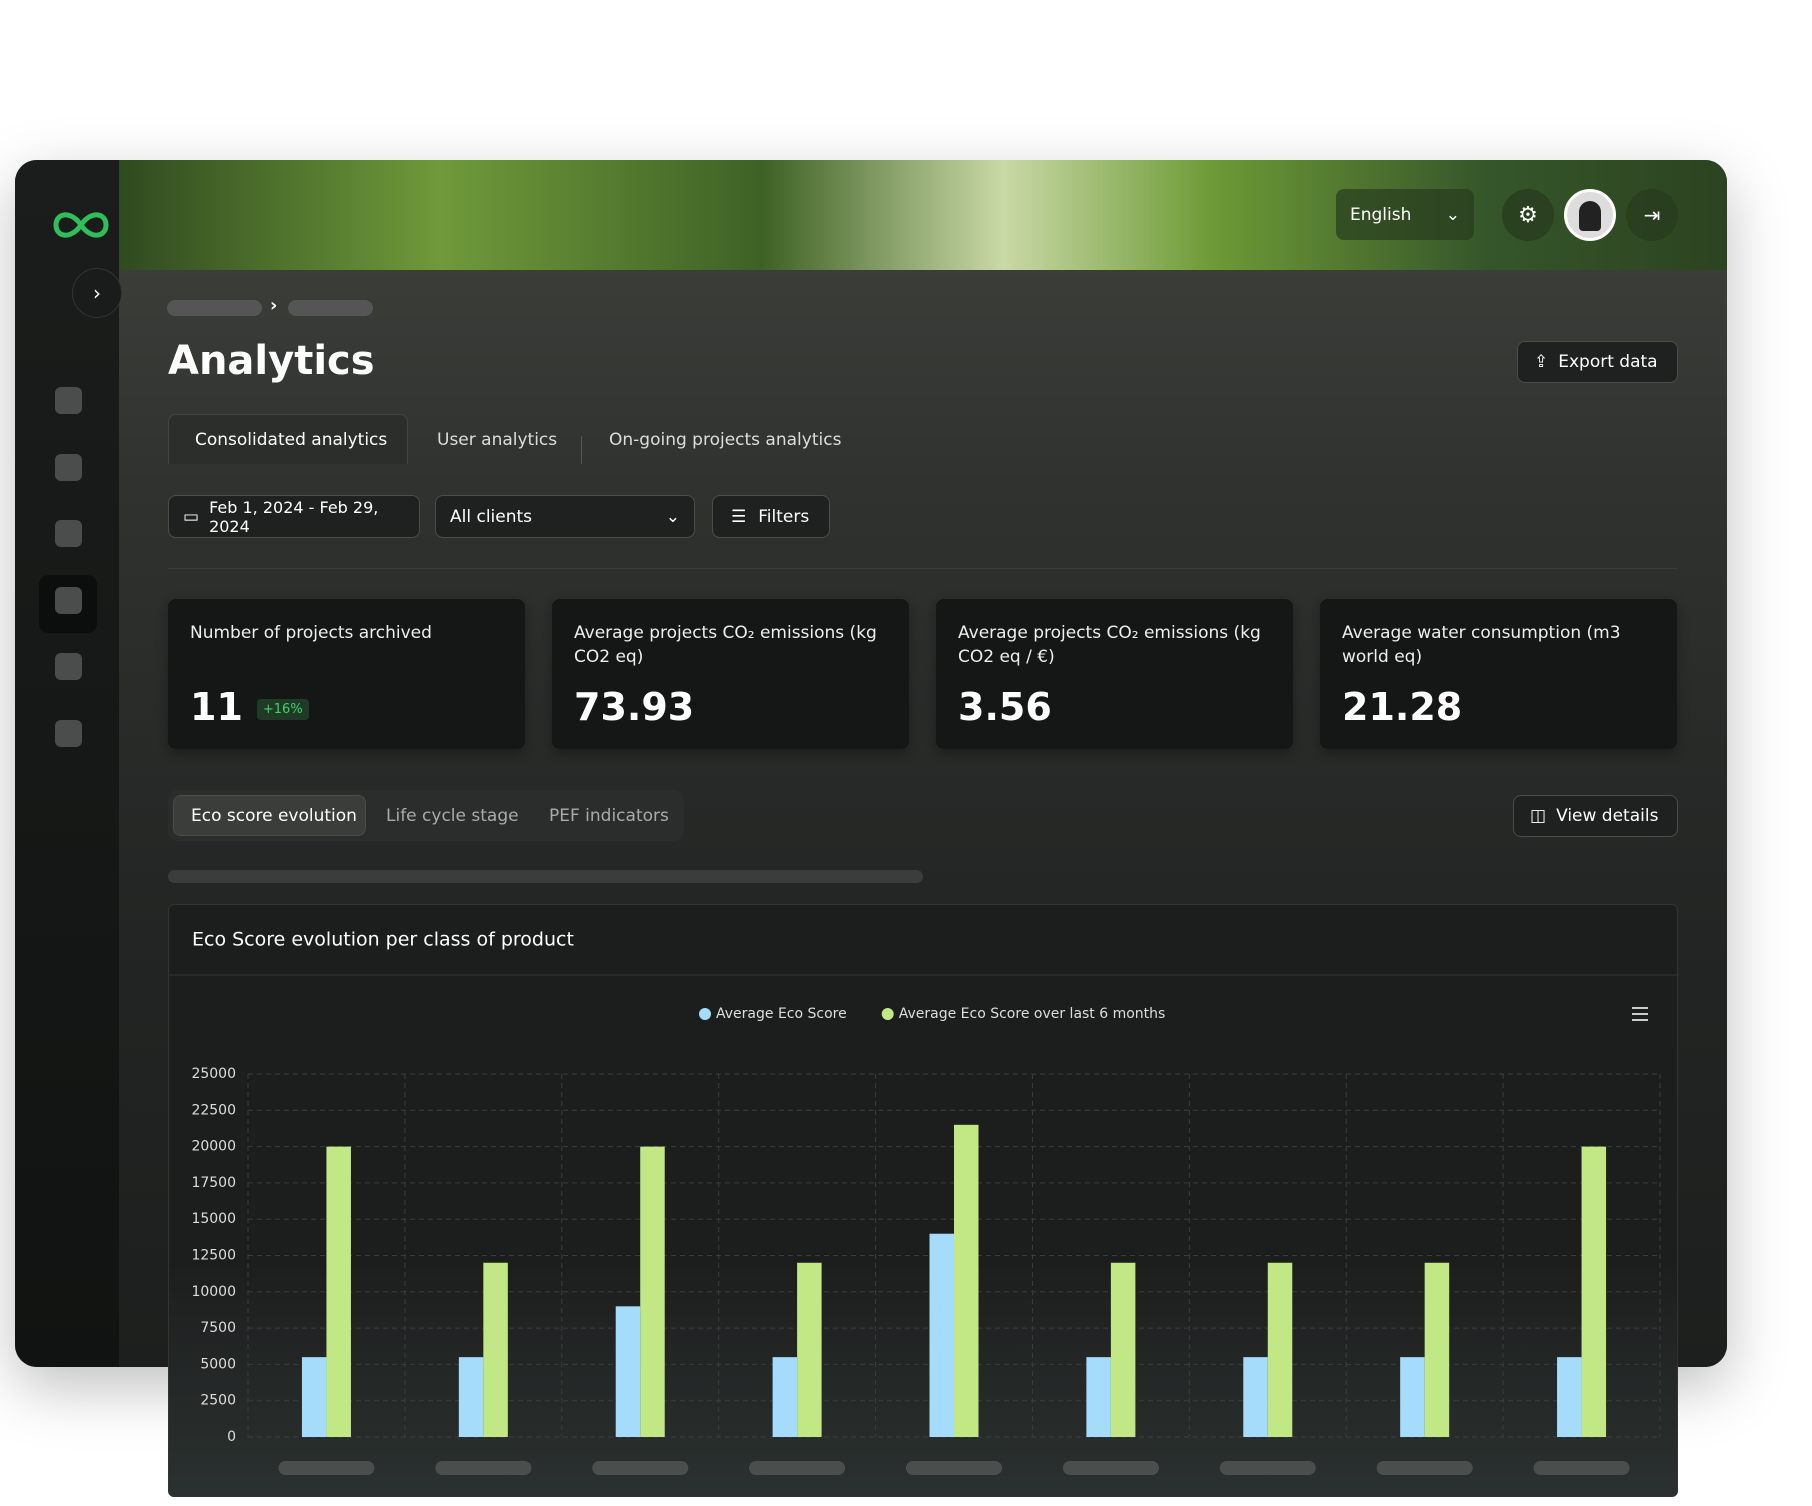  What do you see at coordinates (1032, 1014) in the screenshot?
I see `legend-label: Average Eco Score over last 6 months` at bounding box center [1032, 1014].